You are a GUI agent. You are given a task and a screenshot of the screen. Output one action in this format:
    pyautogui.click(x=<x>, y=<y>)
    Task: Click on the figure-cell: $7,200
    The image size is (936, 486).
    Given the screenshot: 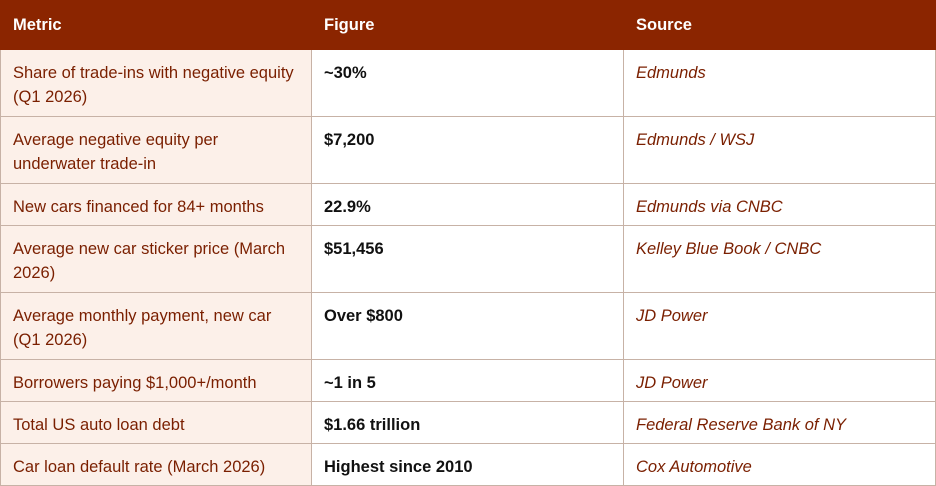 What is the action you would take?
    pyautogui.click(x=467, y=150)
    